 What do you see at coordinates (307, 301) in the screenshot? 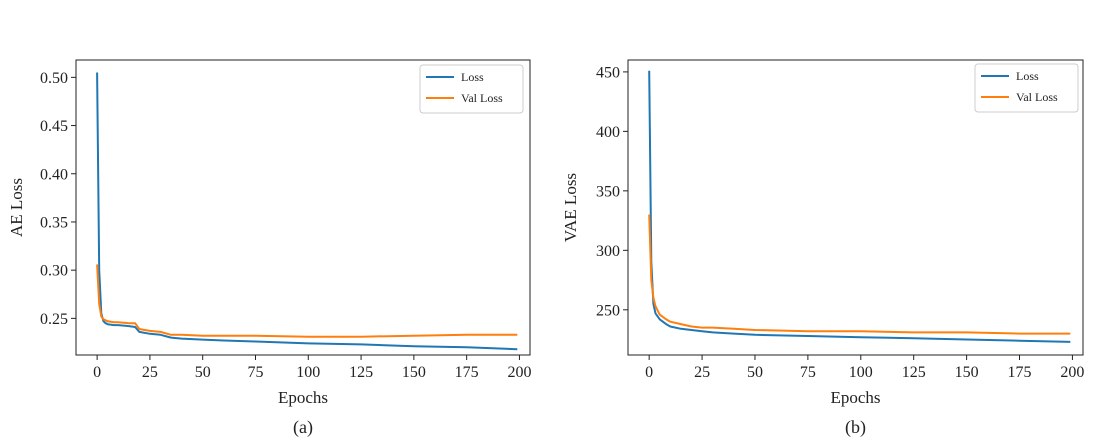
I see `chart-0-series-val-loss` at bounding box center [307, 301].